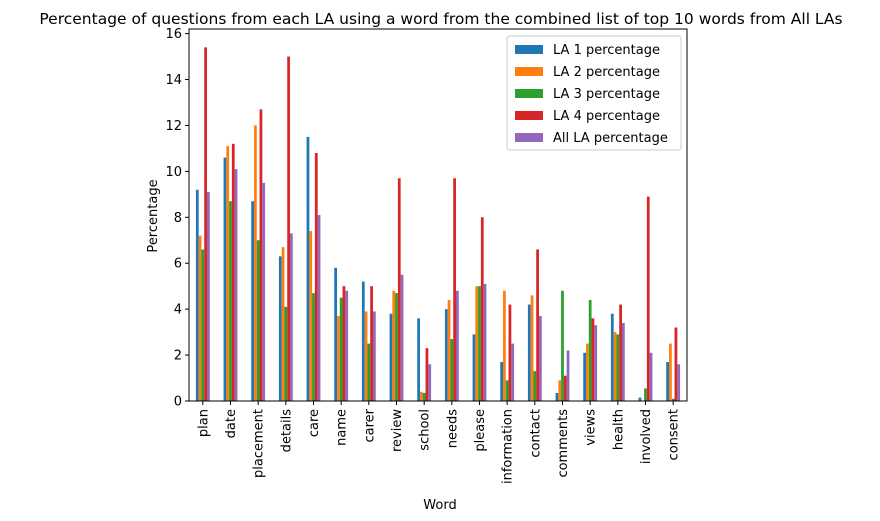 This screenshot has width=880, height=521. Describe the element at coordinates (425, 430) in the screenshot. I see `x-tick-label: school` at that location.